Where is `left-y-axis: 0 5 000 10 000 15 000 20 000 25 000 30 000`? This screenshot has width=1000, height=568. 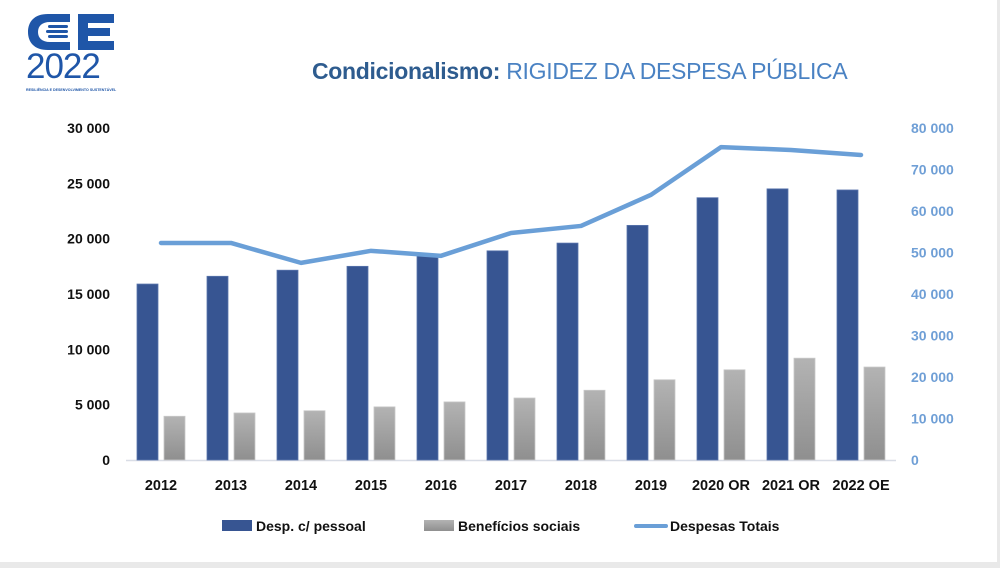
left-y-axis: 0 5 000 10 000 15 000 20 000 25 000 30 000 is located at coordinates (88, 294).